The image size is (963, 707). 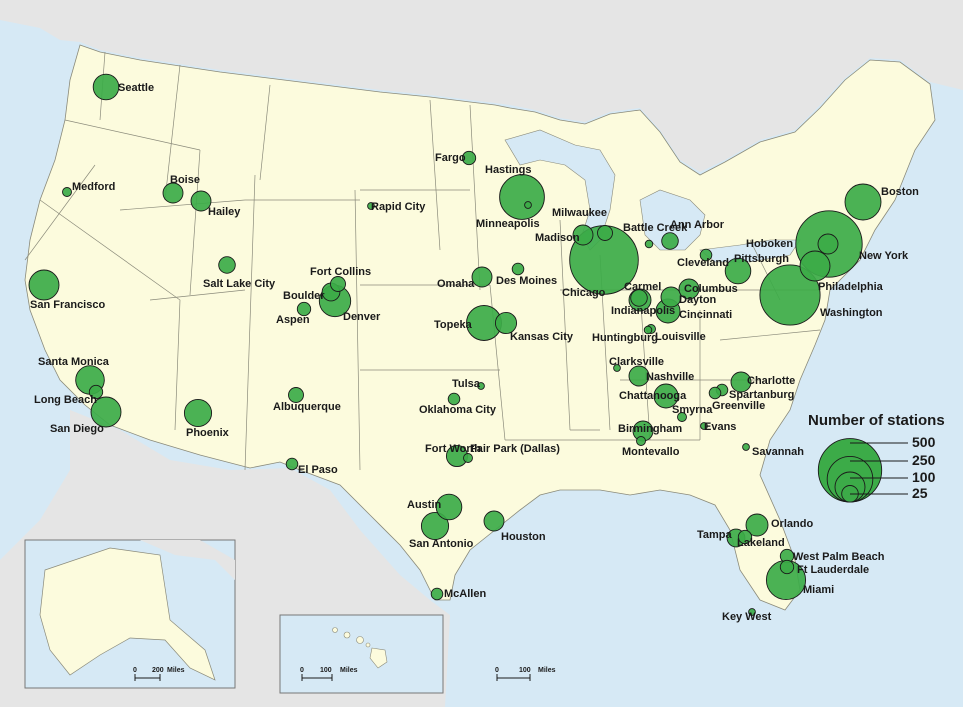 What do you see at coordinates (651, 452) in the screenshot?
I see `city-label: Montevallo` at bounding box center [651, 452].